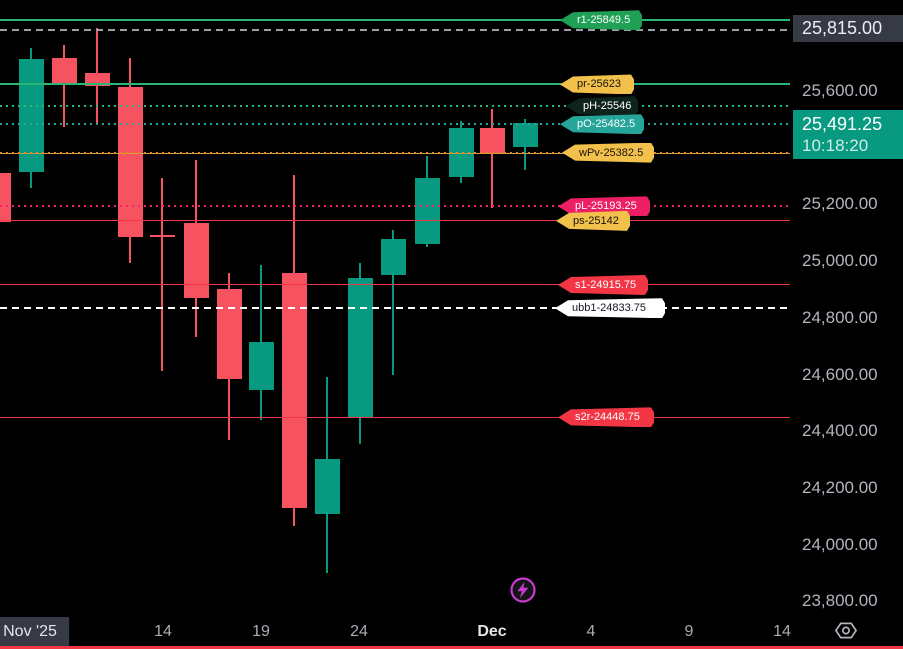 This screenshot has width=903, height=649. What do you see at coordinates (602, 124) in the screenshot?
I see `level-flag-pO: pO-25482.5` at bounding box center [602, 124].